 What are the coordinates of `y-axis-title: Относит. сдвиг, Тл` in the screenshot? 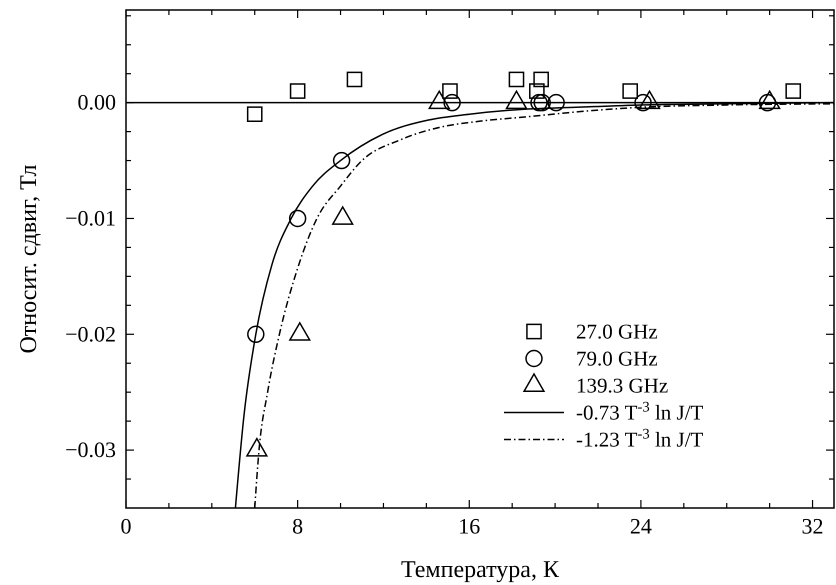 It's located at (29, 259).